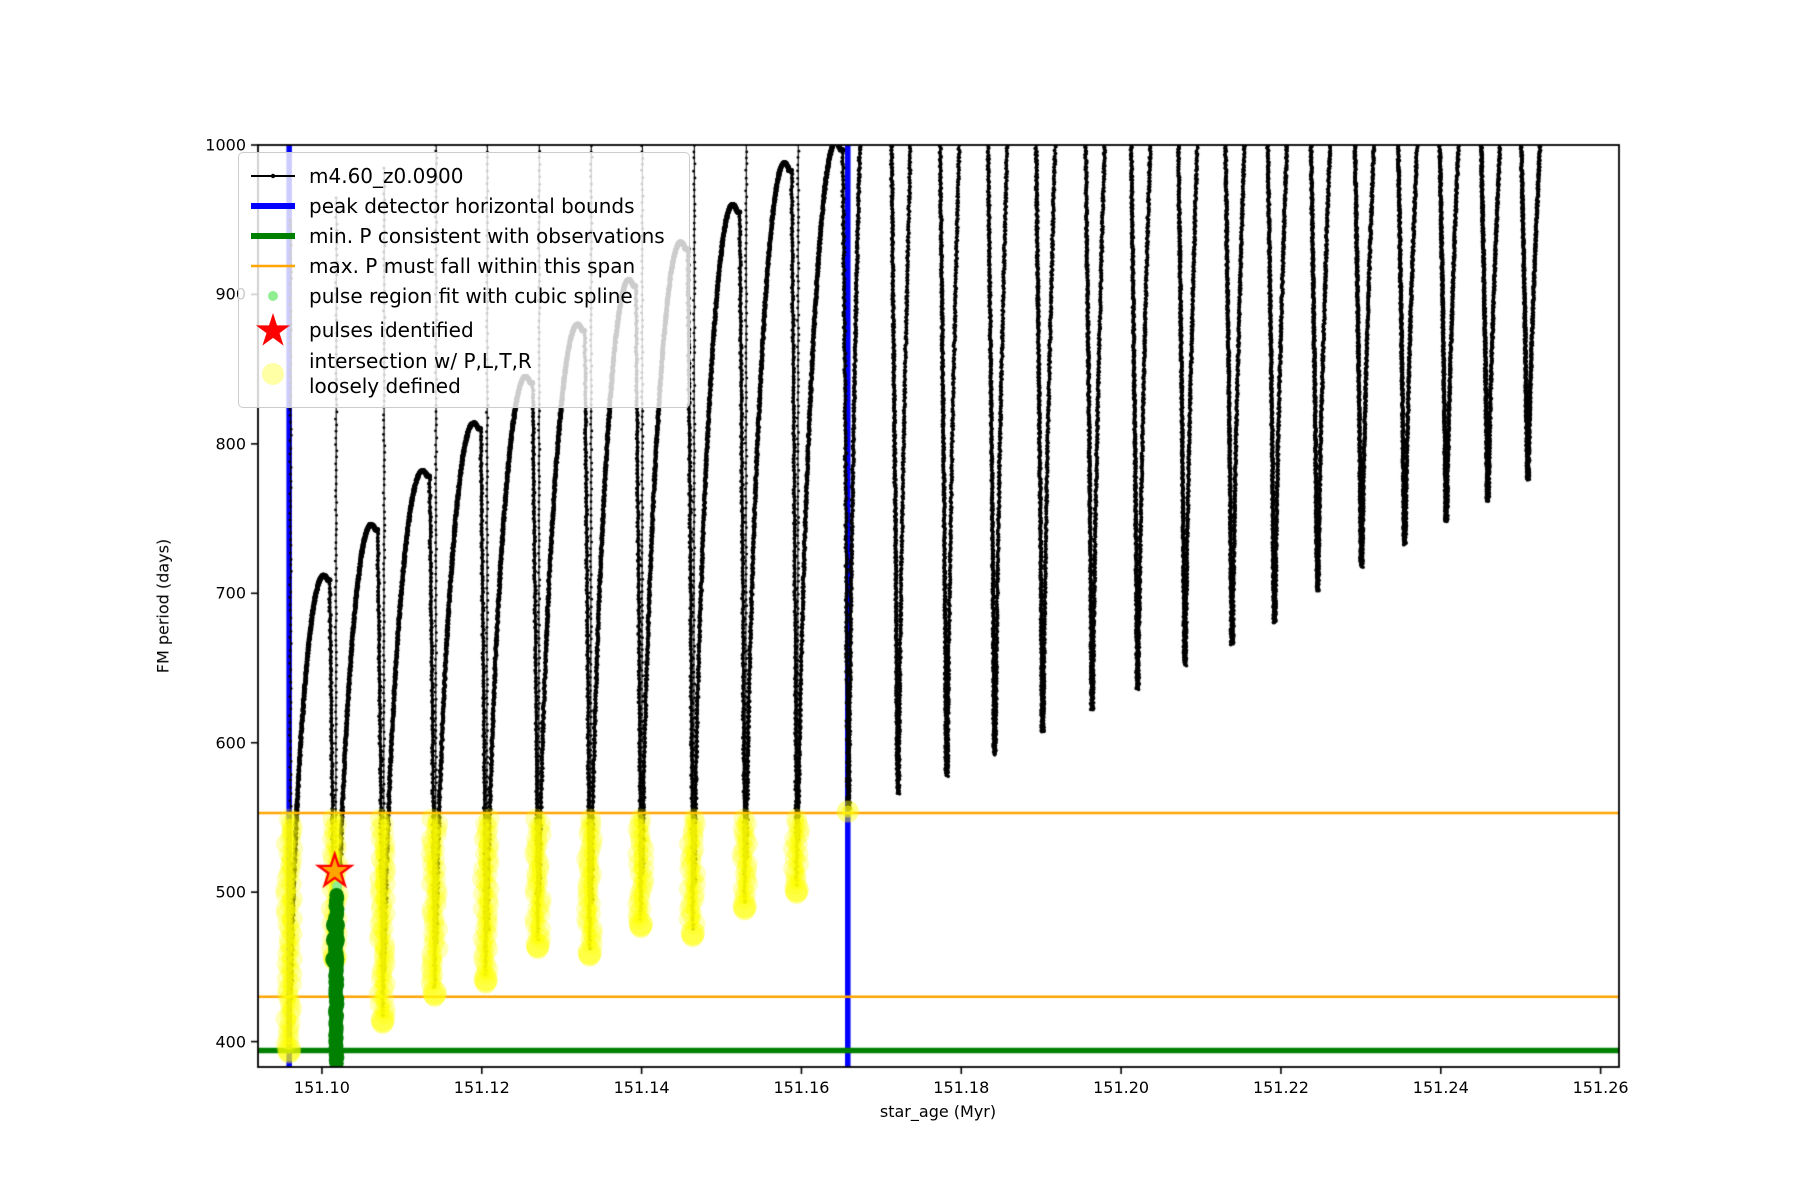  I want to click on legend-entry: min. P consistent with observations, so click(463, 236).